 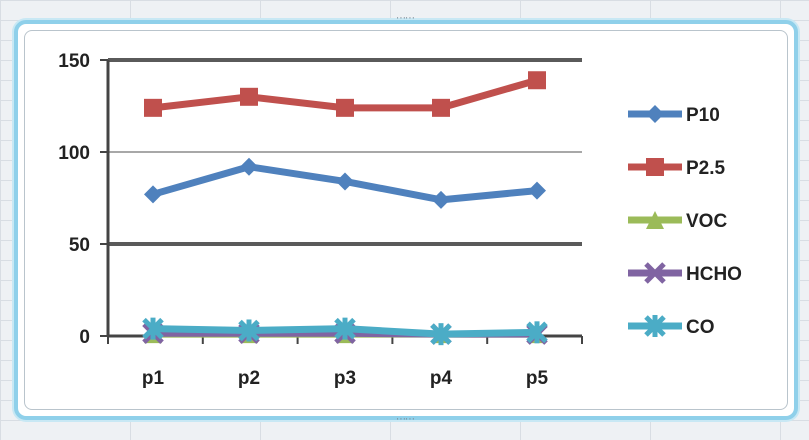 I want to click on x-tick-label-p3: p3, so click(x=345, y=378).